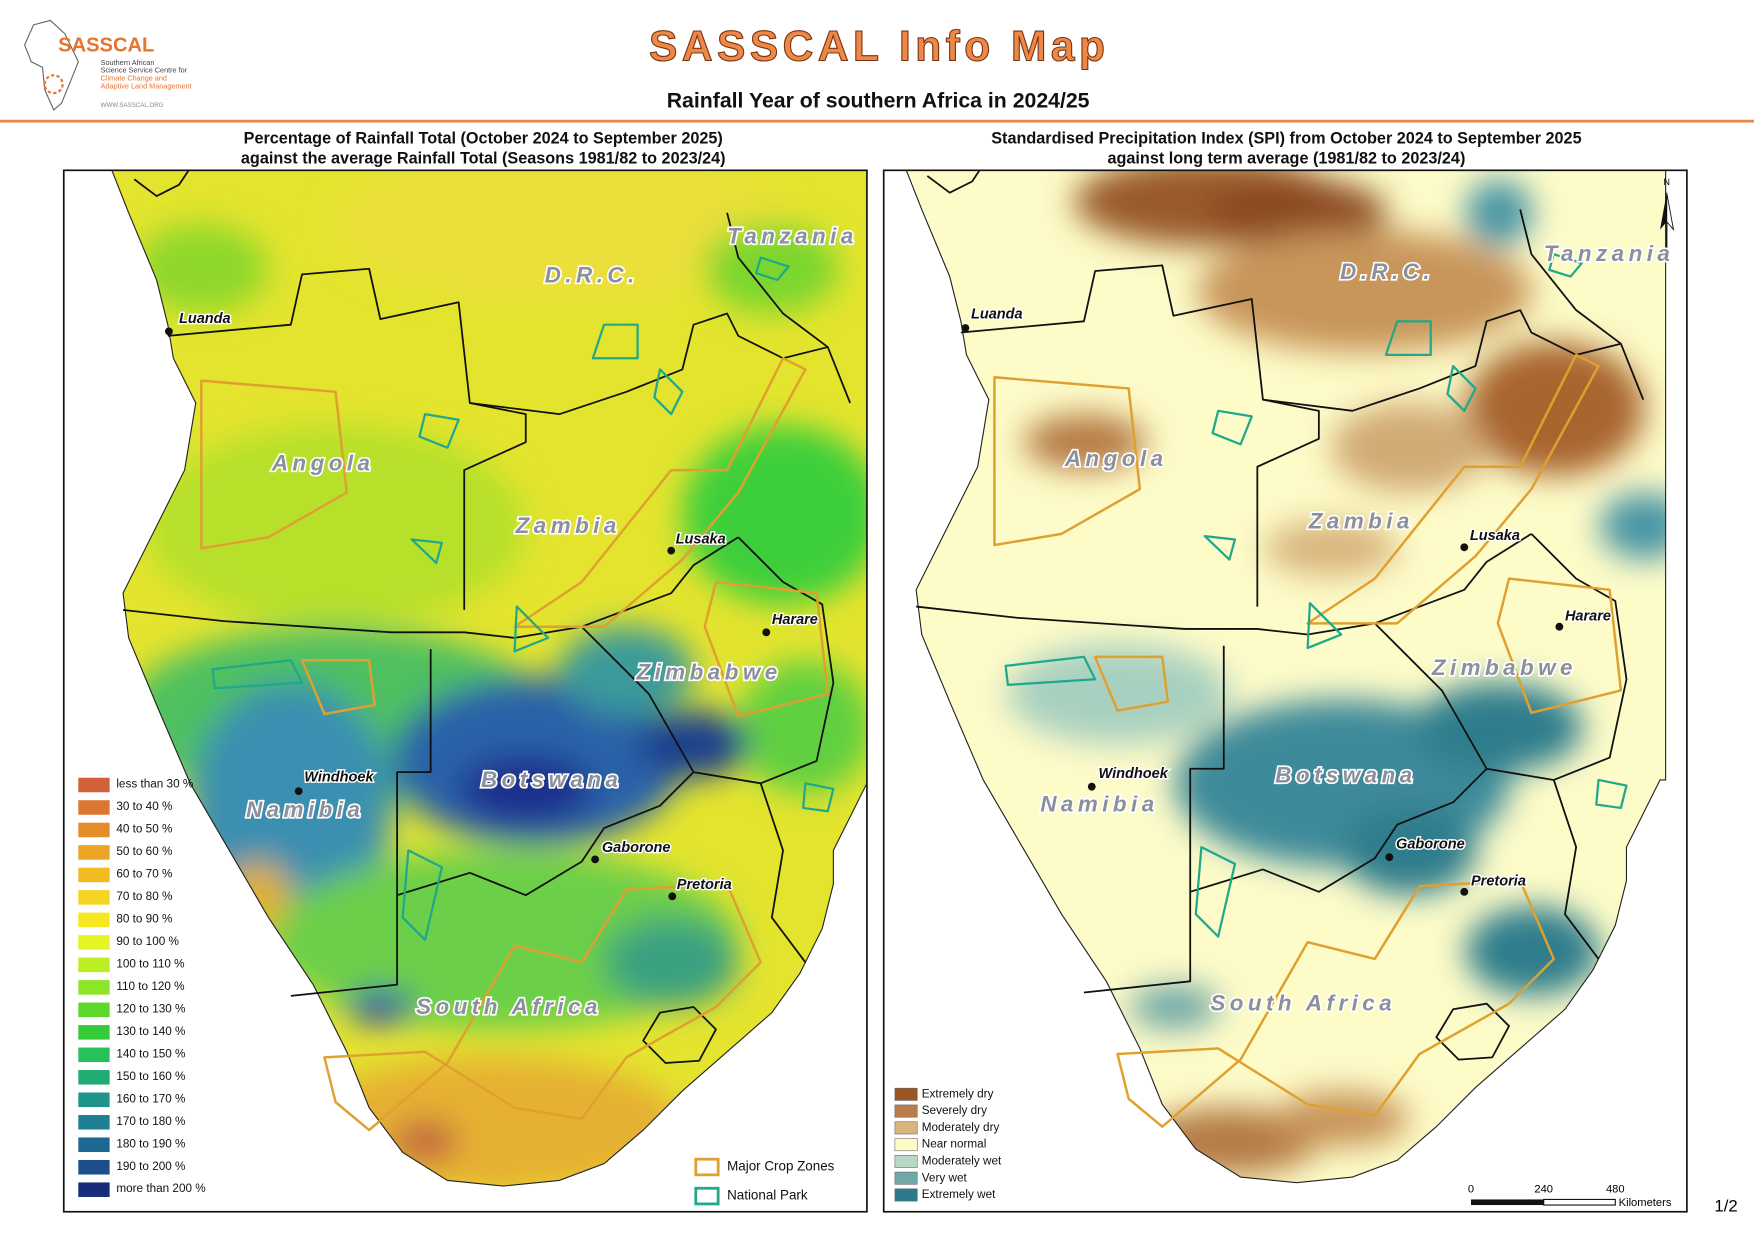 The width and height of the screenshot is (1754, 1240). Describe the element at coordinates (1471, 1189) in the screenshot. I see `scale-label: 0` at that location.